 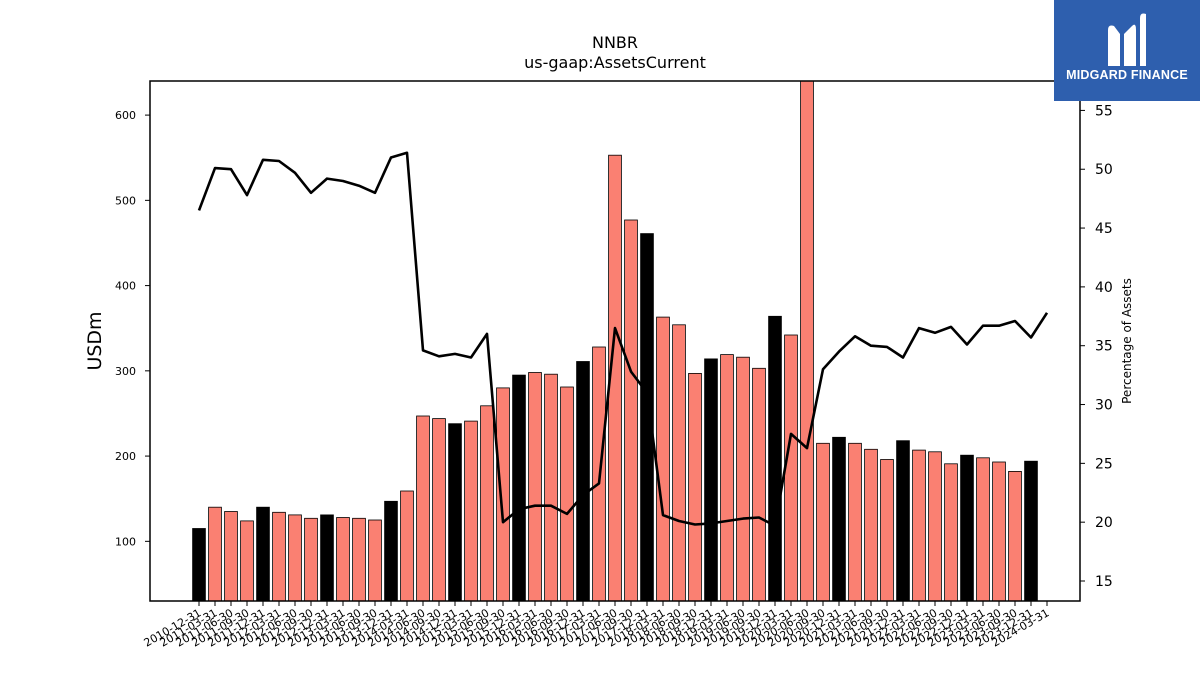 I want to click on y-tick-label: 400, so click(x=125, y=286).